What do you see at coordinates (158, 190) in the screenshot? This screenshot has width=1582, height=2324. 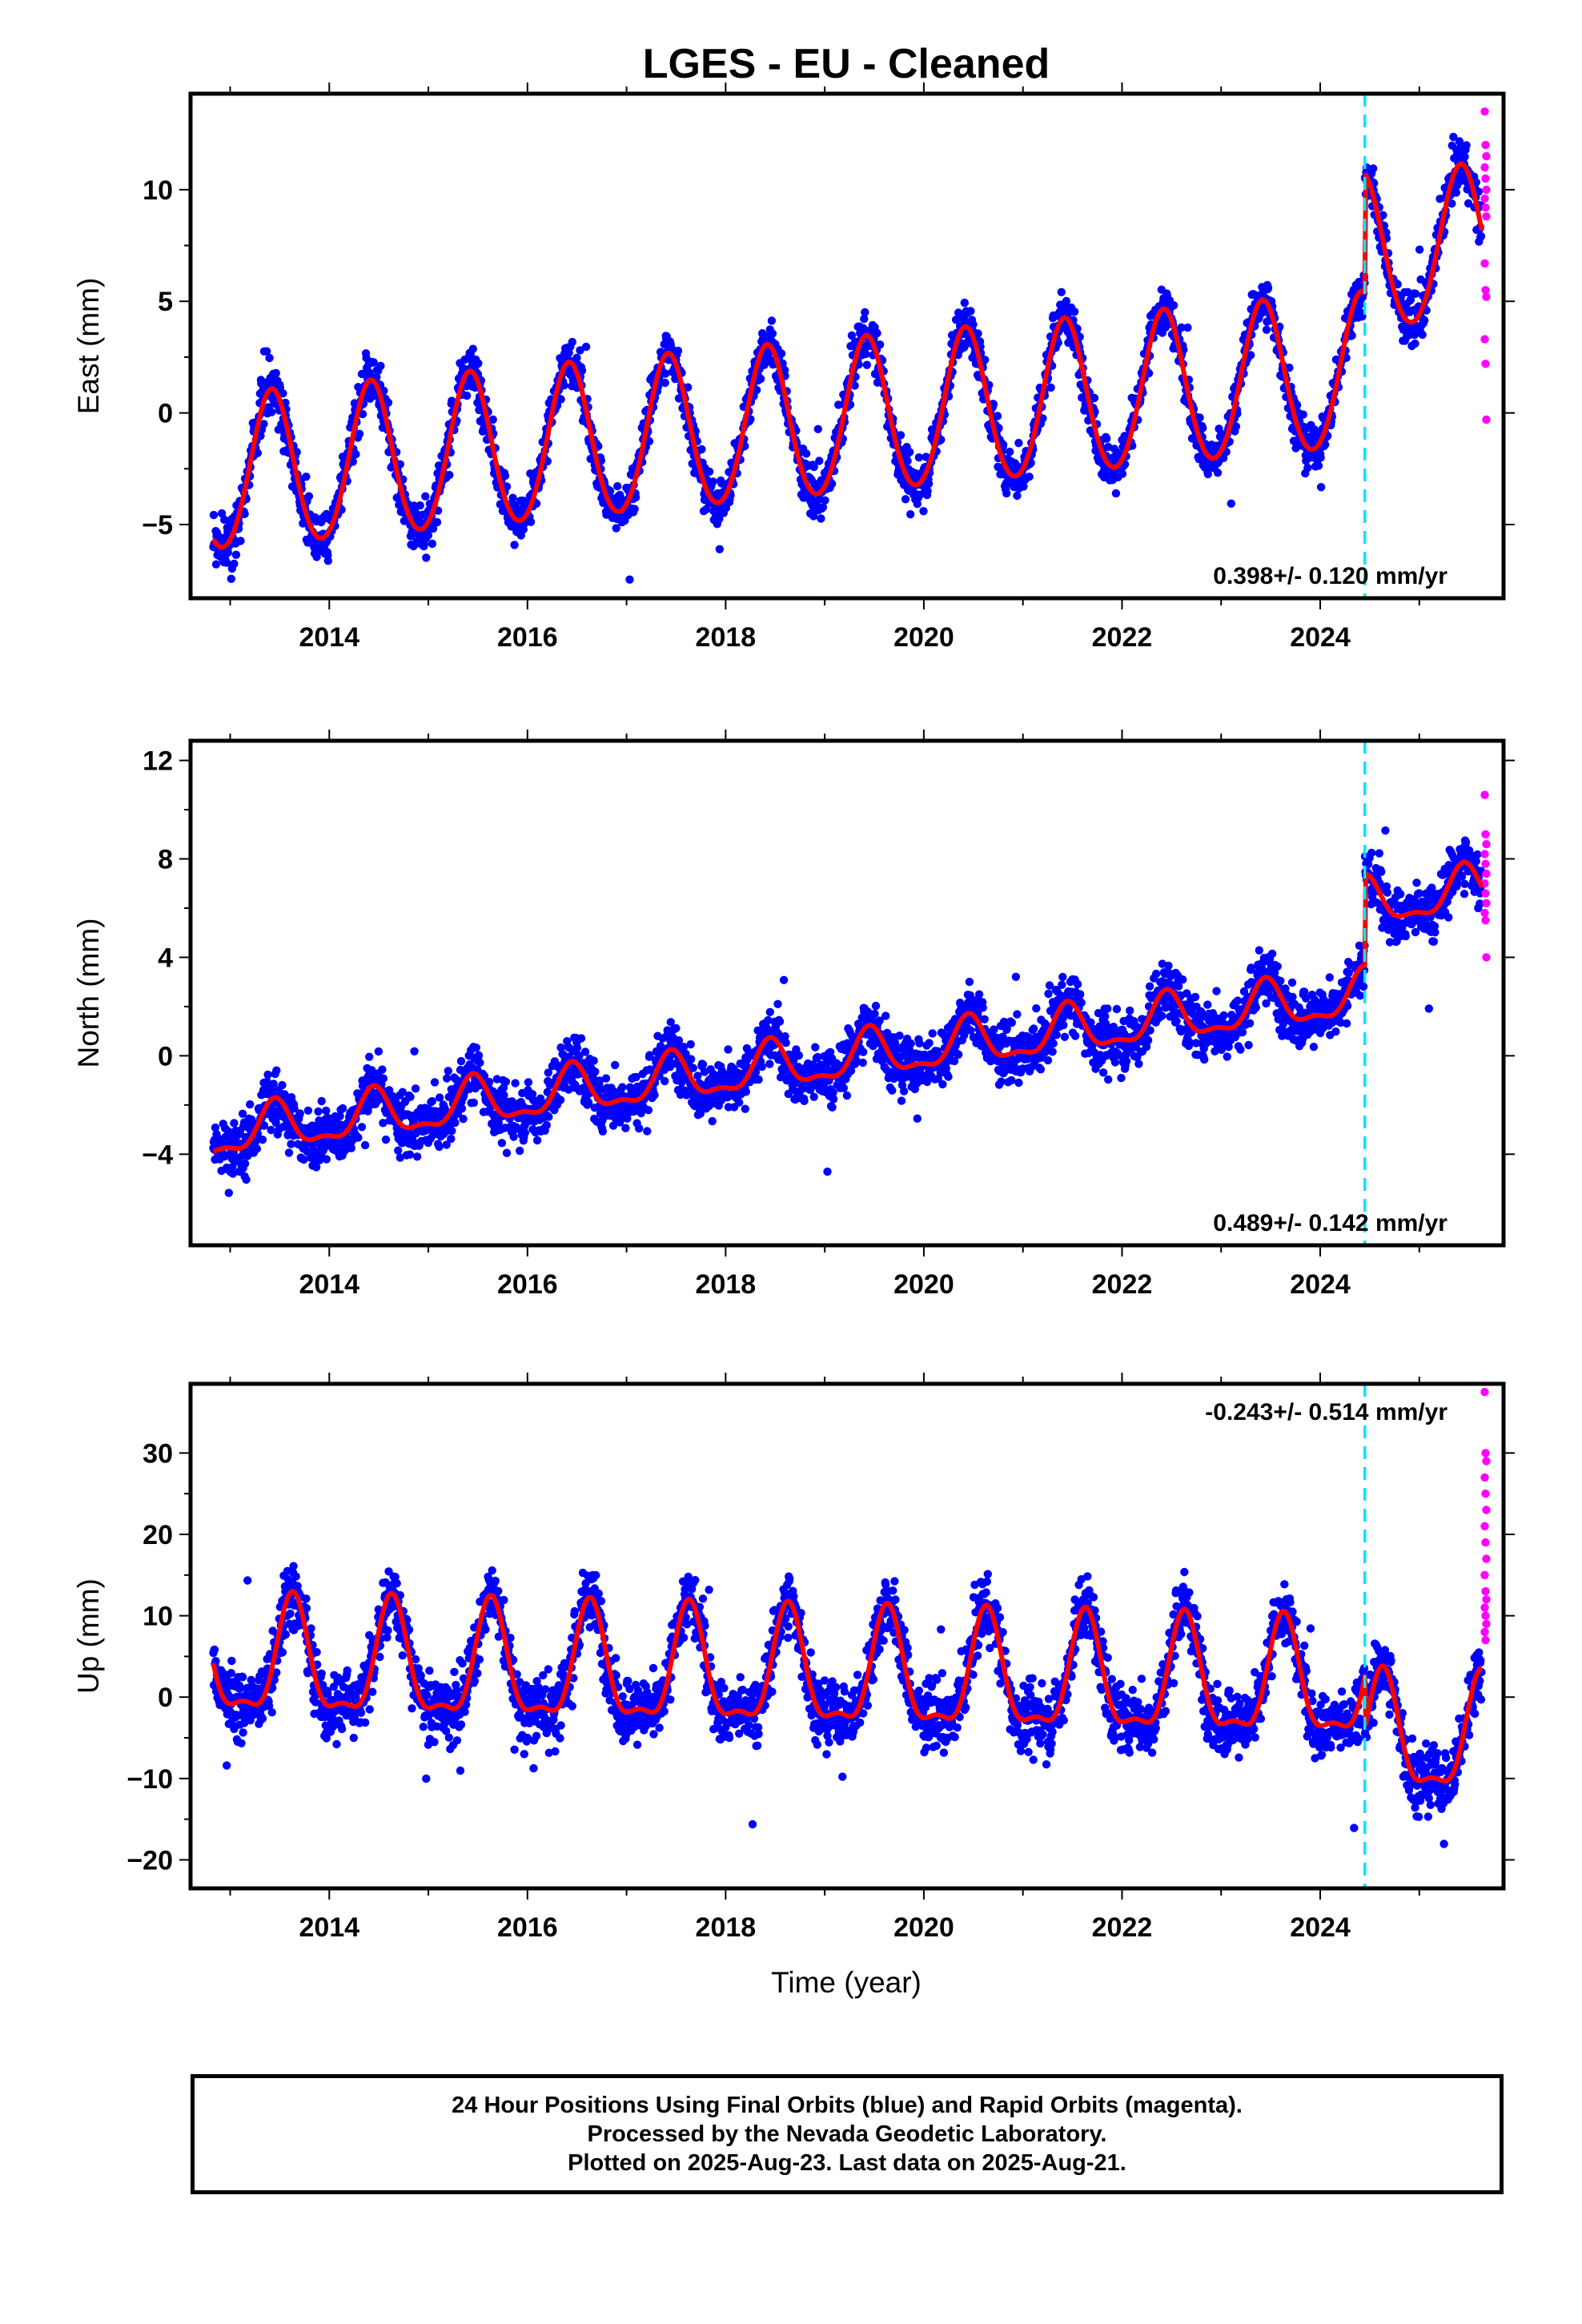 I see `east-y-tick-label: 10` at bounding box center [158, 190].